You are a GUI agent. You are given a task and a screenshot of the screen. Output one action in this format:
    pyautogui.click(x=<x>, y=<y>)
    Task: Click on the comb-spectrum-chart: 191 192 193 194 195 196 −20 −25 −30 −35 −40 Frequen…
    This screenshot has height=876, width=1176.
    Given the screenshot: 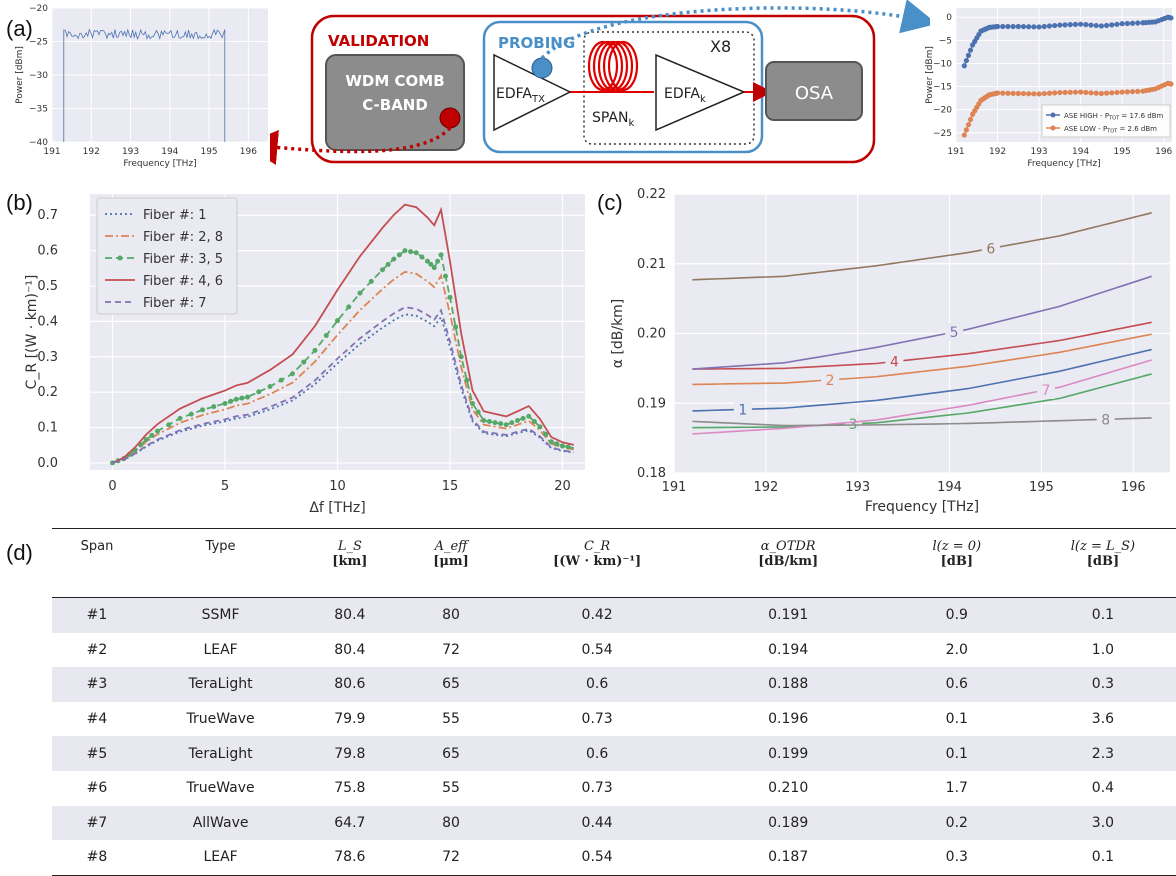 What is the action you would take?
    pyautogui.click(x=150, y=90)
    